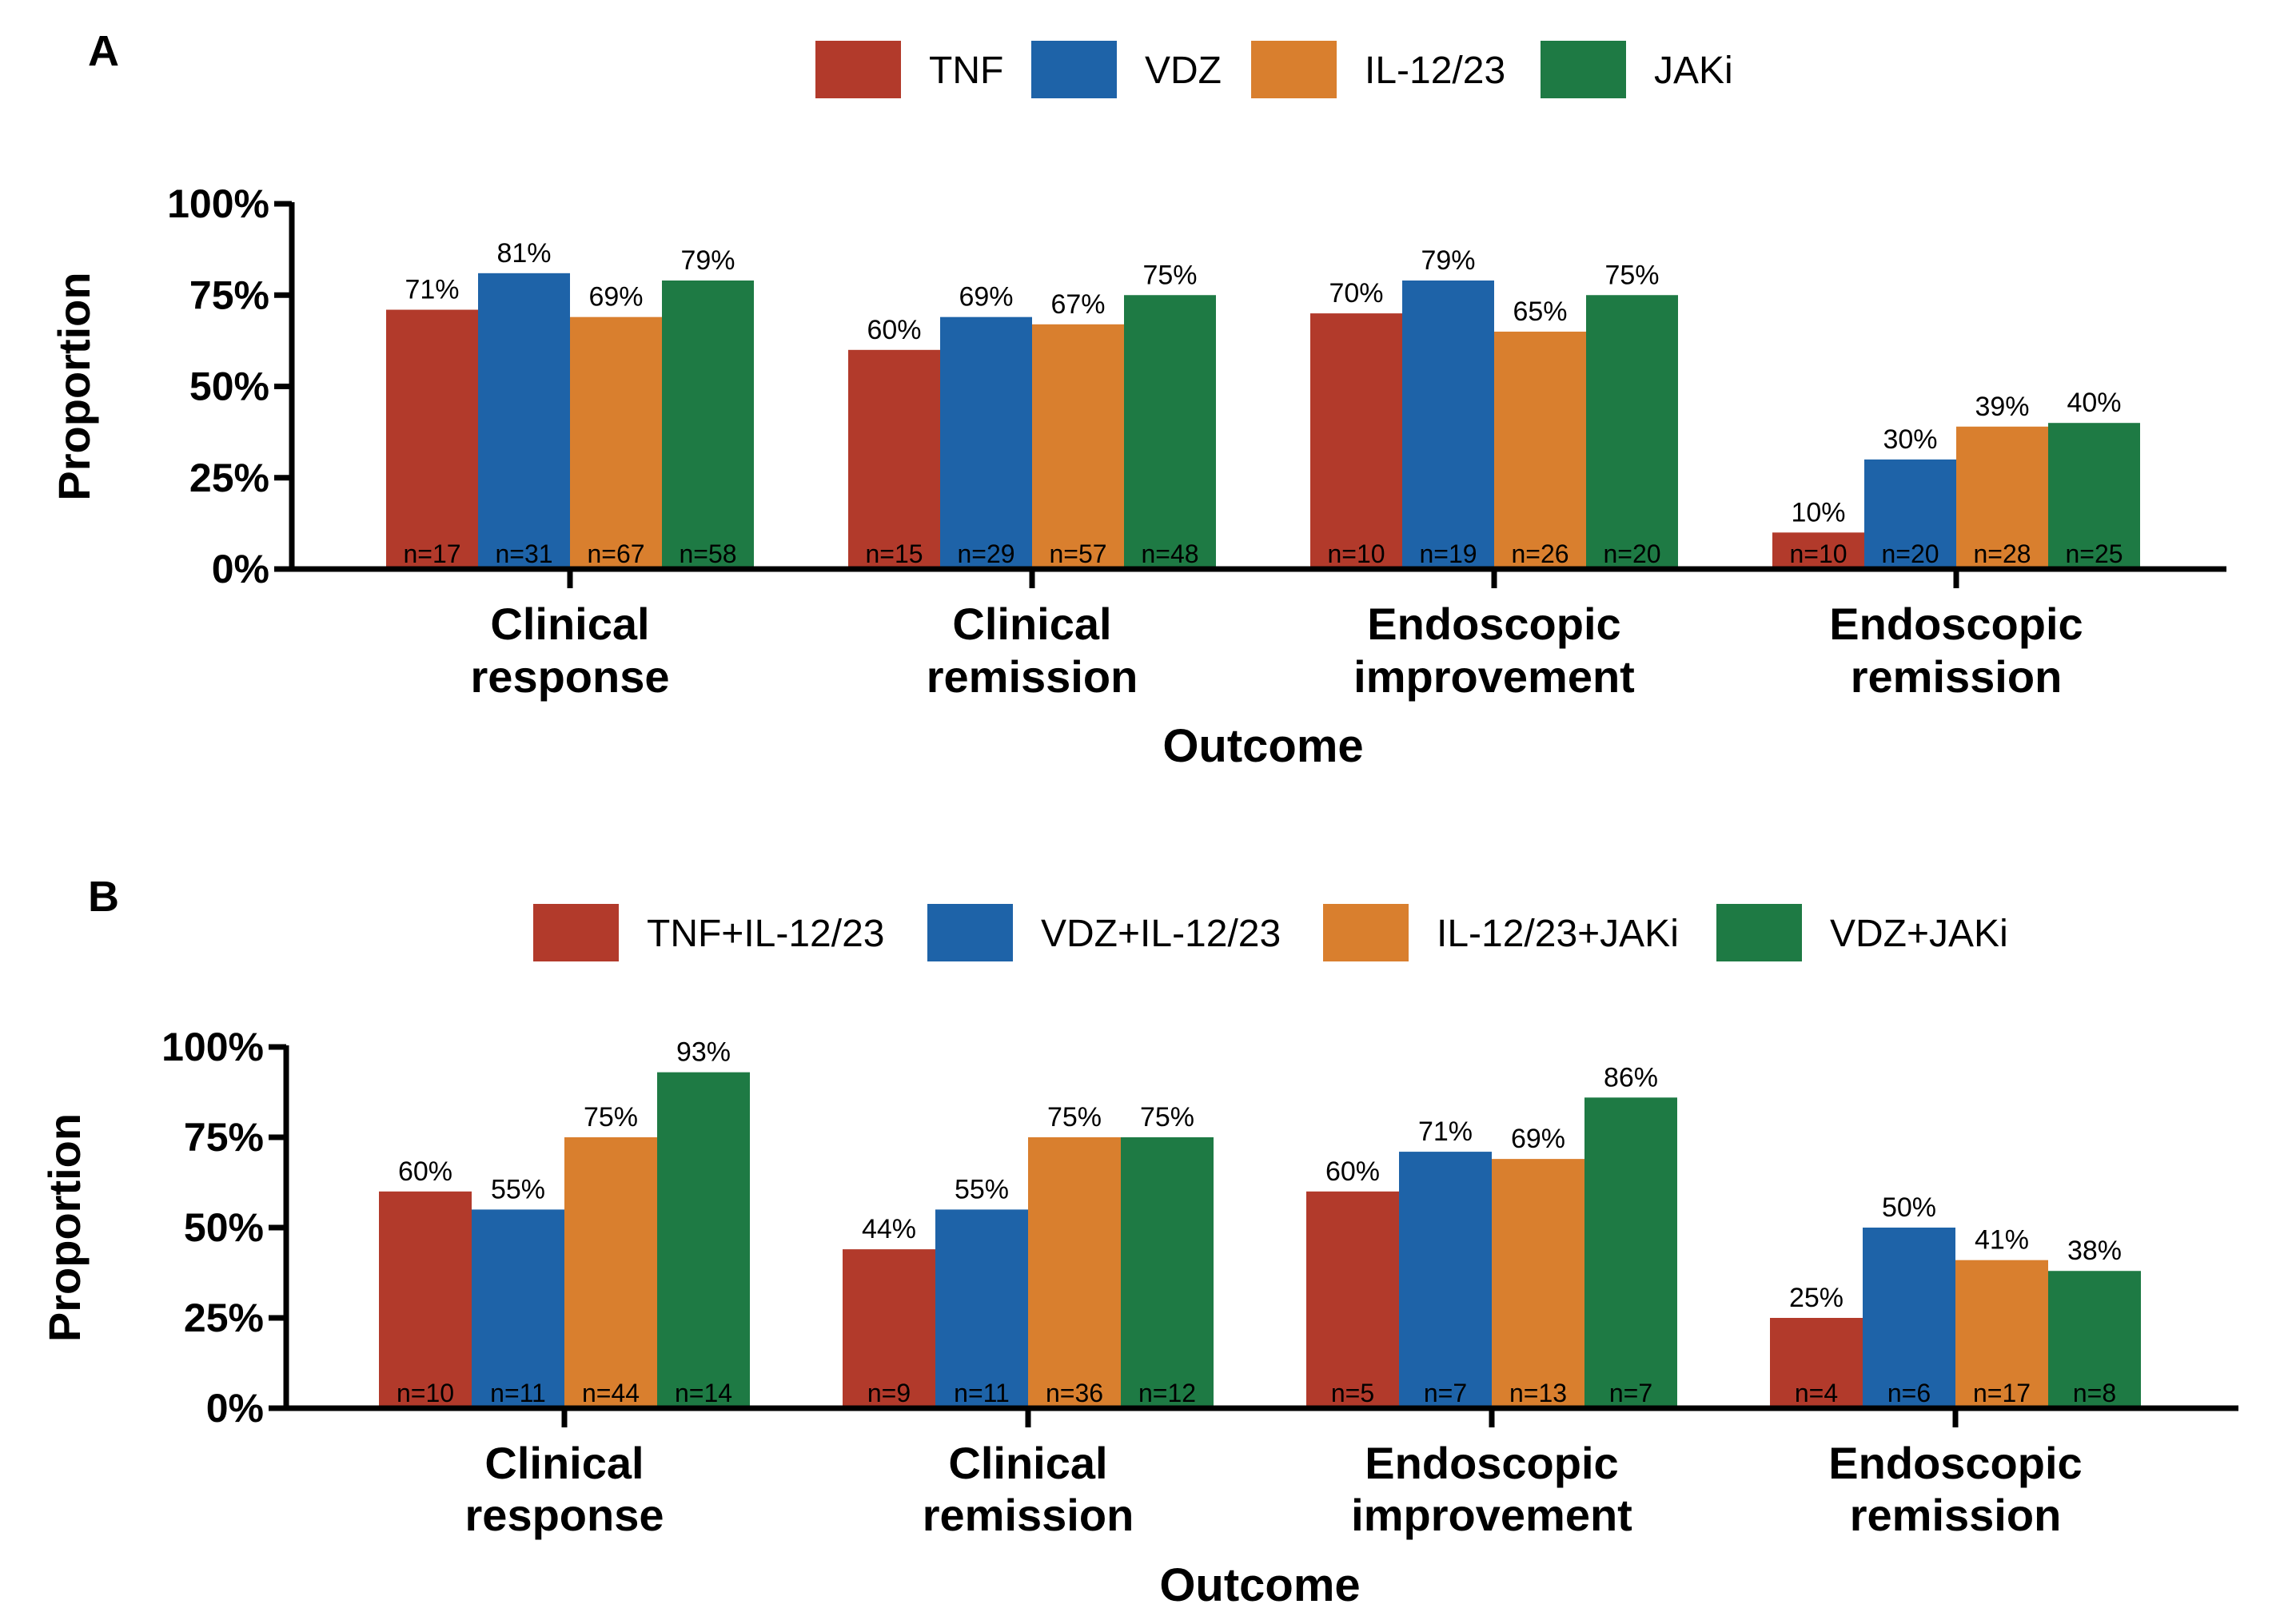 The image size is (2280, 1624). I want to click on sample-size-label: n=8, so click(2094, 1393).